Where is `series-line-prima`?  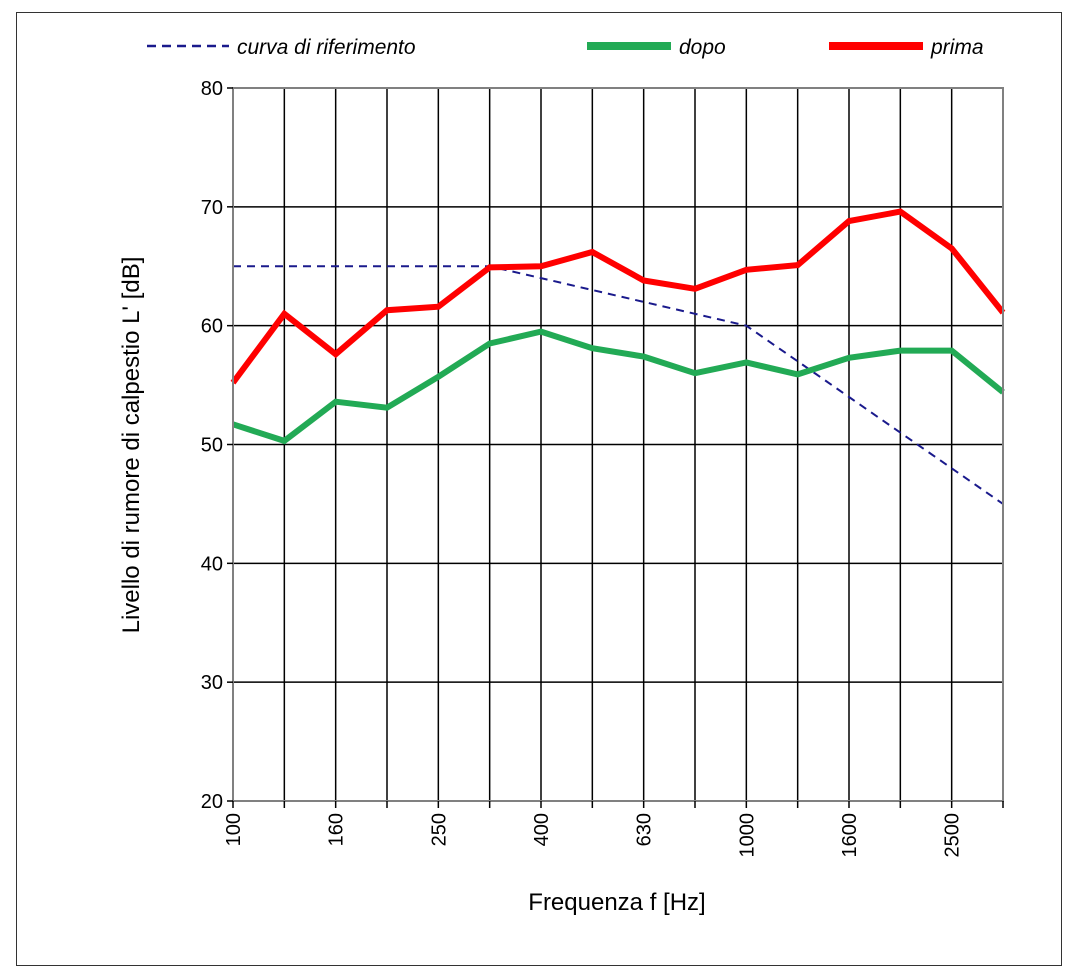
series-line-prima is located at coordinates (618, 296).